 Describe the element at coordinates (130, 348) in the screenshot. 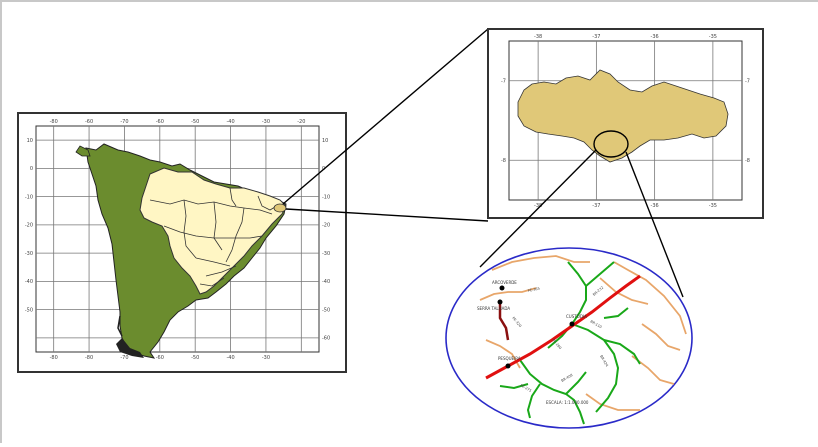

I see `tierra-del-fuego` at that location.